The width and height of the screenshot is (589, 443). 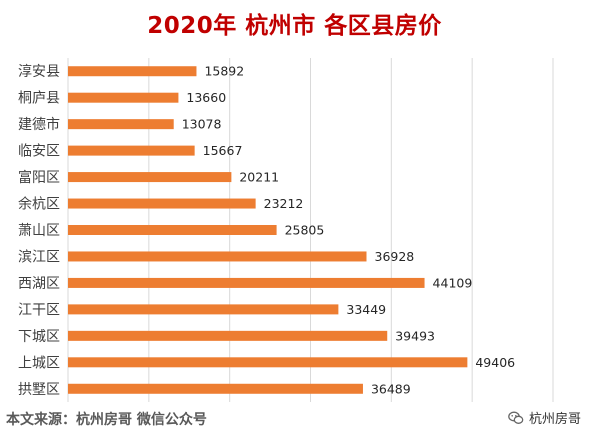 I want to click on data-label: 44109, so click(x=453, y=282).